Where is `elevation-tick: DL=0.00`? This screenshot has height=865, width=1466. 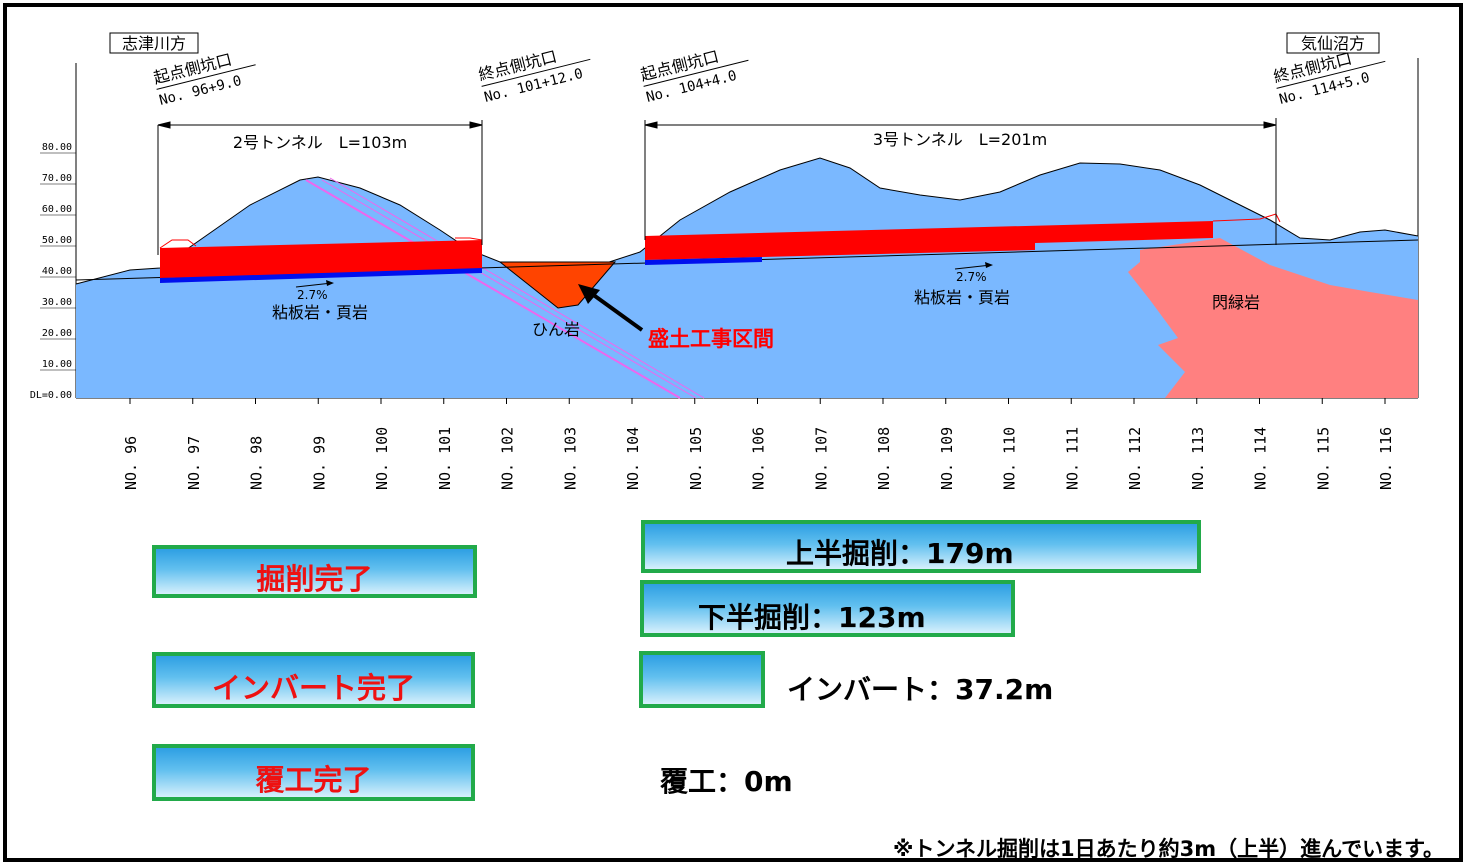
elevation-tick: DL=0.00 is located at coordinates (51, 395).